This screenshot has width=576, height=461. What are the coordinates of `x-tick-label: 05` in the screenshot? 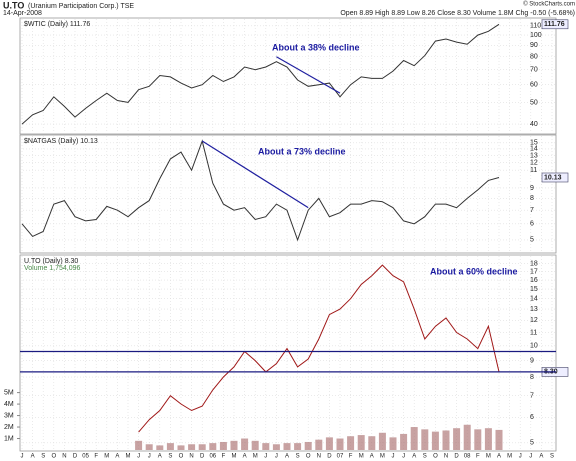 It's located at (85, 457).